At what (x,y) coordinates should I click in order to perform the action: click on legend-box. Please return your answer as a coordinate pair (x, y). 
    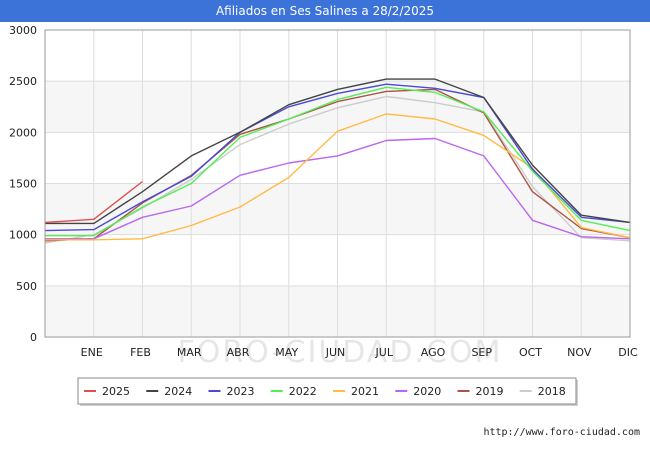
    Looking at the image, I should click on (327, 391).